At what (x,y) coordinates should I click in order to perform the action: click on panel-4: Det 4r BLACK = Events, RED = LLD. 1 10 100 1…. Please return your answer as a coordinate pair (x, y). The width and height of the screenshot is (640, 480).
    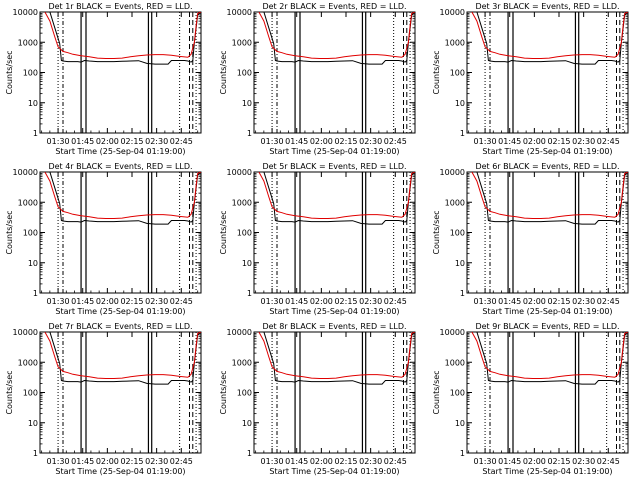
    Looking at the image, I should click on (103, 239).